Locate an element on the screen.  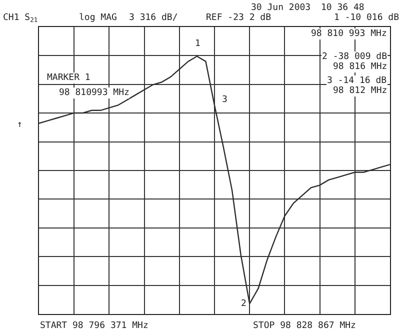
annotation: 2 is located at coordinates (243, 304).